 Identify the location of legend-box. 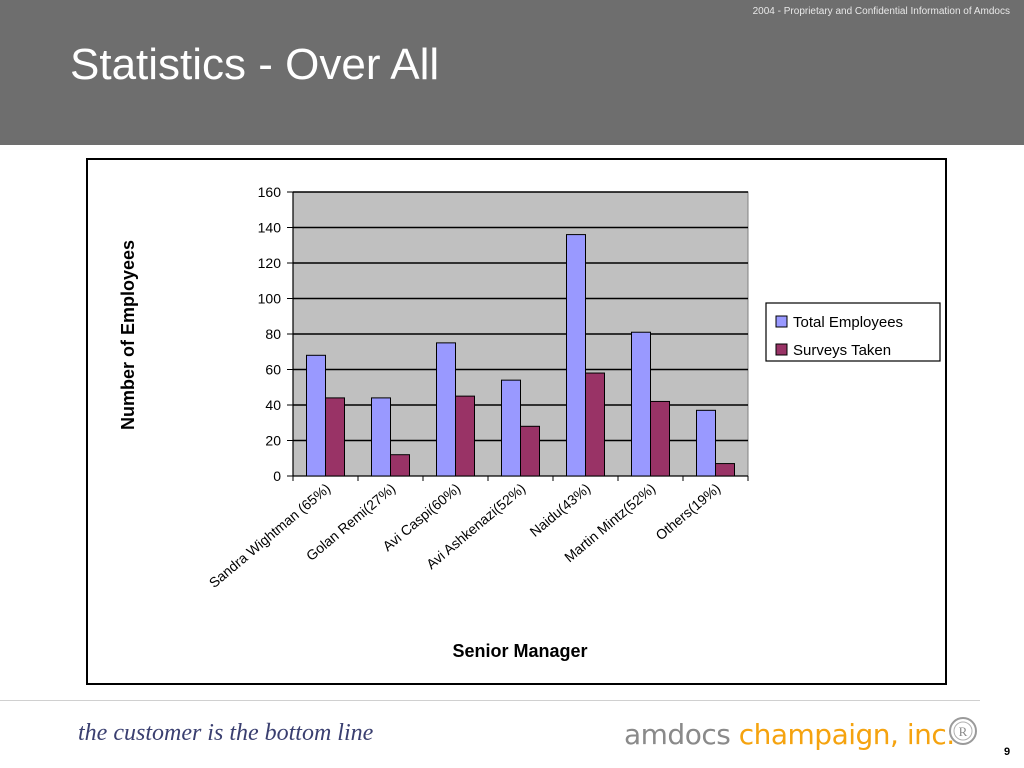
(853, 332).